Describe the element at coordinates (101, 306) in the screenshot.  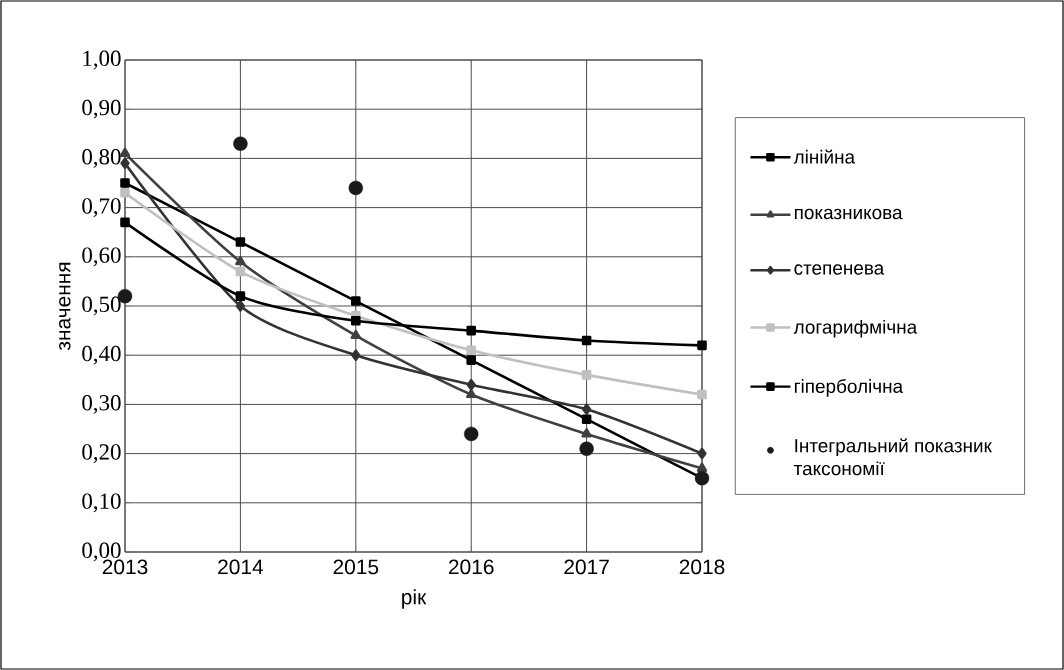
I see `y-tick-label: 0,50` at that location.